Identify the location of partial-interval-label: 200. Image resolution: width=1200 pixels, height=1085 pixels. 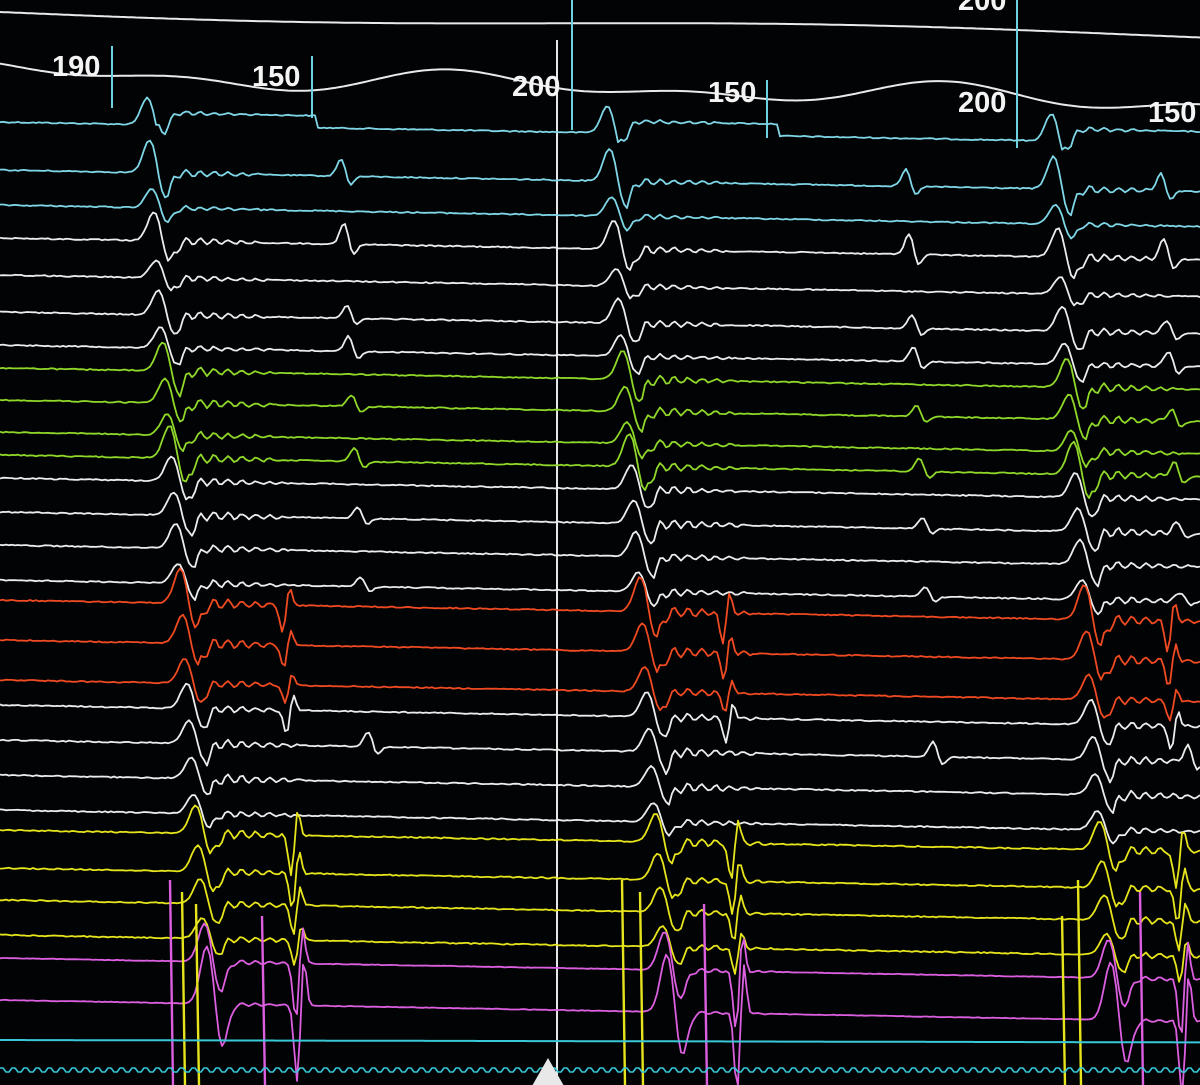
(982, 8).